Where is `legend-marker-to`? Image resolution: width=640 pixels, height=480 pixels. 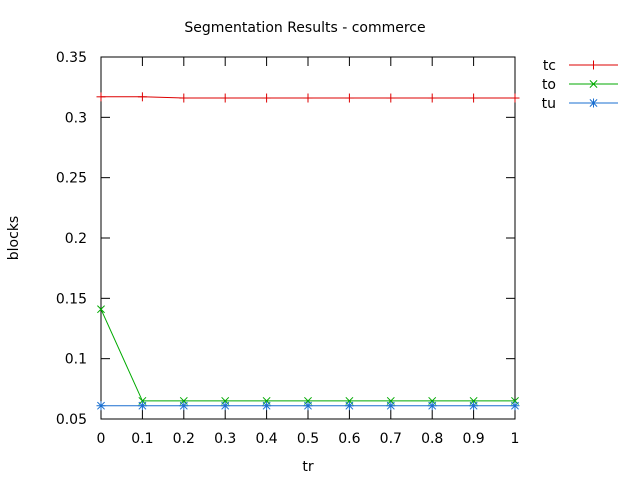
legend-marker-to is located at coordinates (593, 84).